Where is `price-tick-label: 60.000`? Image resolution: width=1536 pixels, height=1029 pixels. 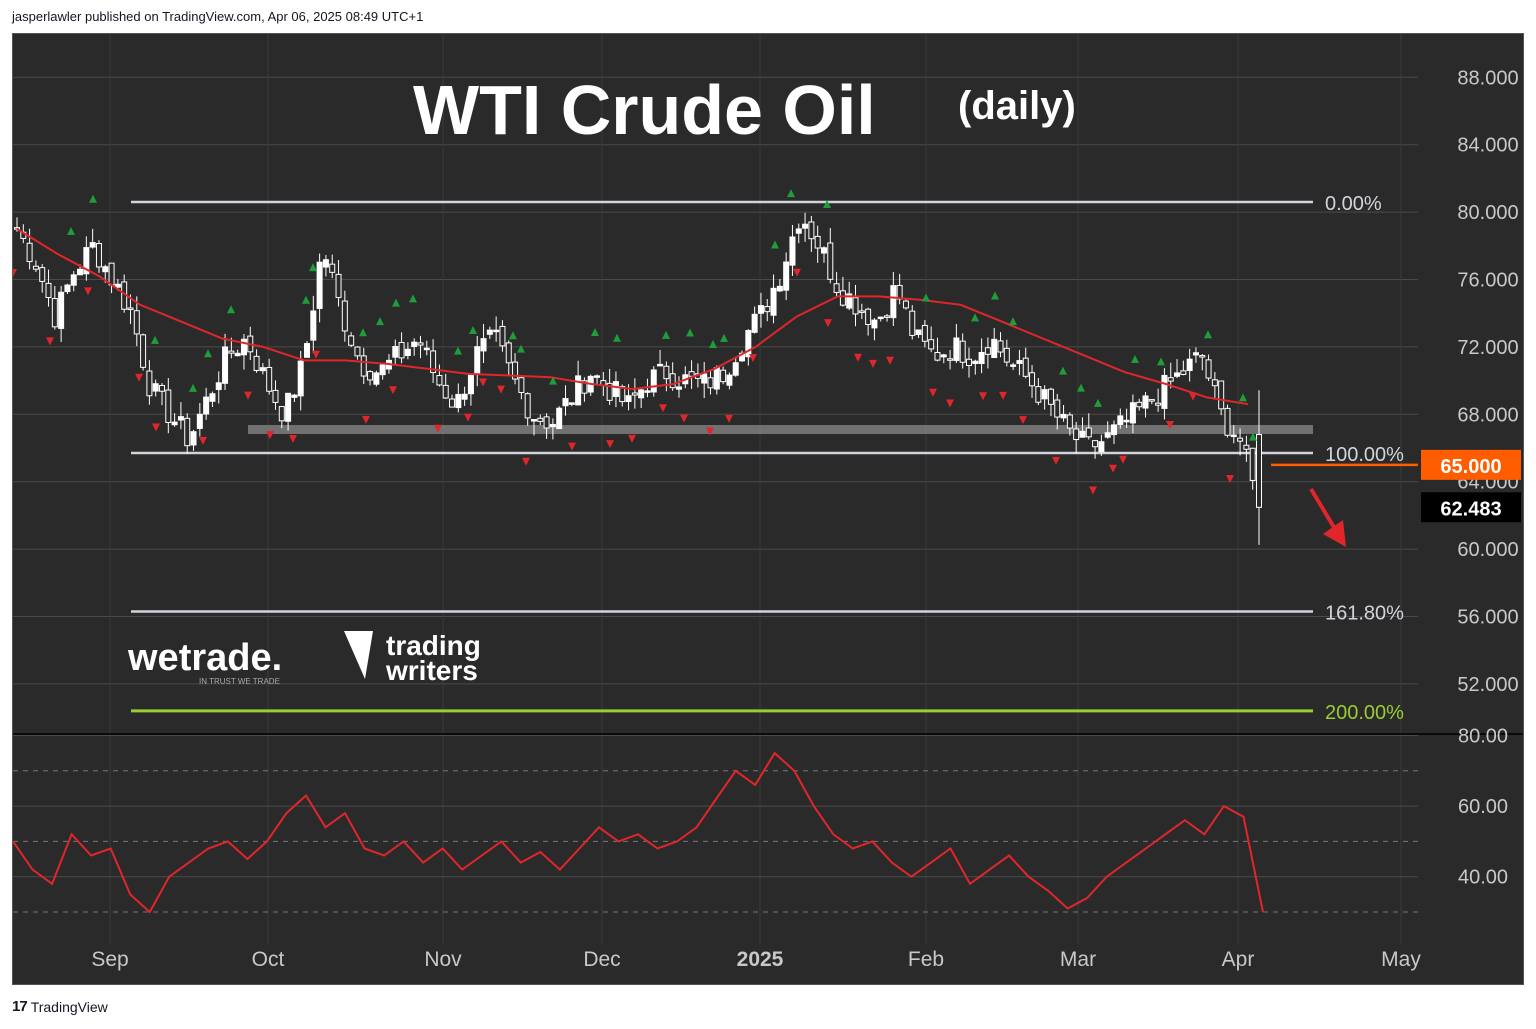
price-tick-label: 60.000 is located at coordinates (1487, 550).